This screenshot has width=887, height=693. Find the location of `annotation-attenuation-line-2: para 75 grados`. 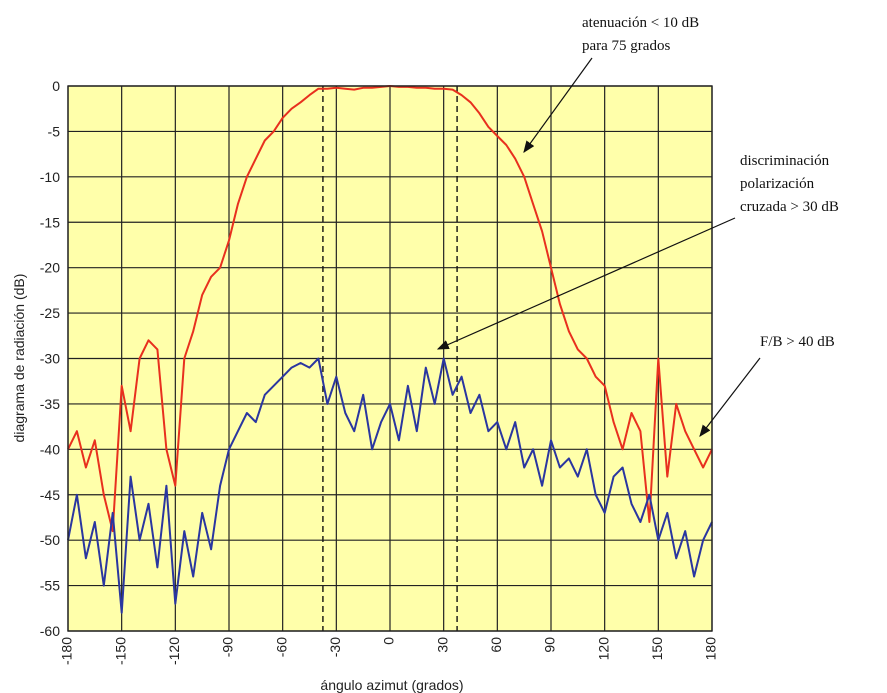

annotation-attenuation-line-2: para 75 grados is located at coordinates (626, 46).